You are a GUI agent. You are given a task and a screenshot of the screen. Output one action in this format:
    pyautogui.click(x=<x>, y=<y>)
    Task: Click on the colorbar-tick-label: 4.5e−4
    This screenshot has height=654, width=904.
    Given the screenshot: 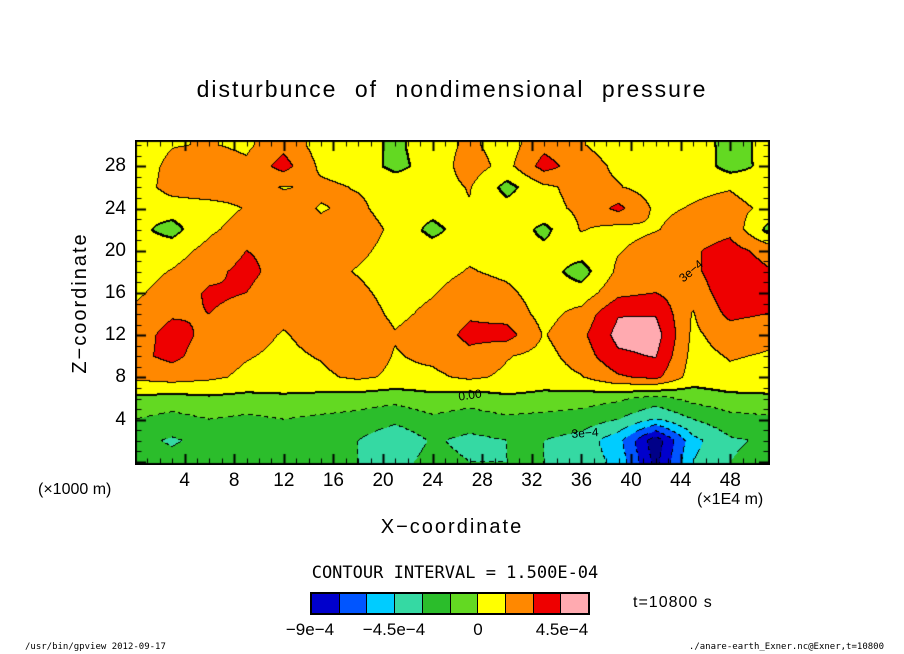 What is the action you would take?
    pyautogui.click(x=562, y=629)
    